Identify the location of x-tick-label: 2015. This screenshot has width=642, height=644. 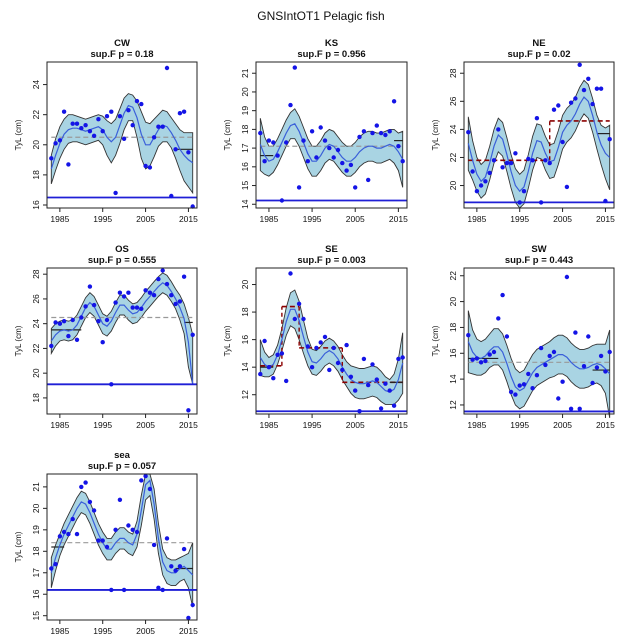
(605, 425).